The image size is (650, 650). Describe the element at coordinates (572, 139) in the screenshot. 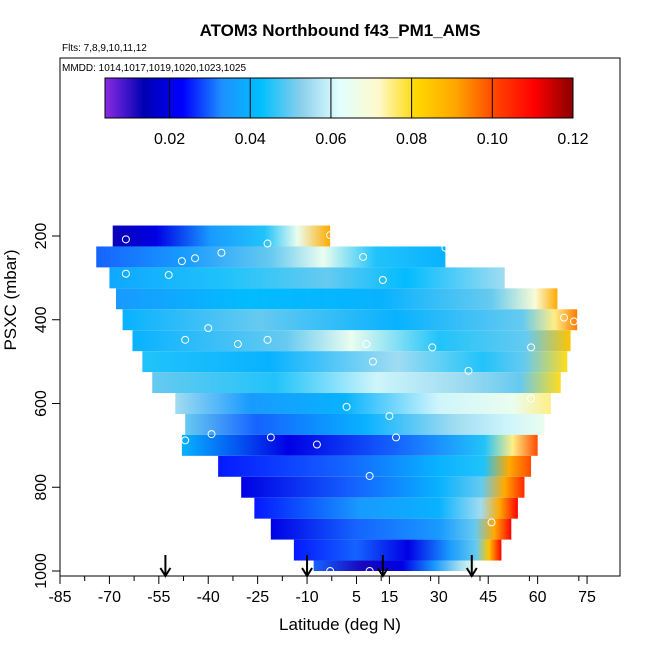

I see `colorbar-tick-label: 0.12` at that location.